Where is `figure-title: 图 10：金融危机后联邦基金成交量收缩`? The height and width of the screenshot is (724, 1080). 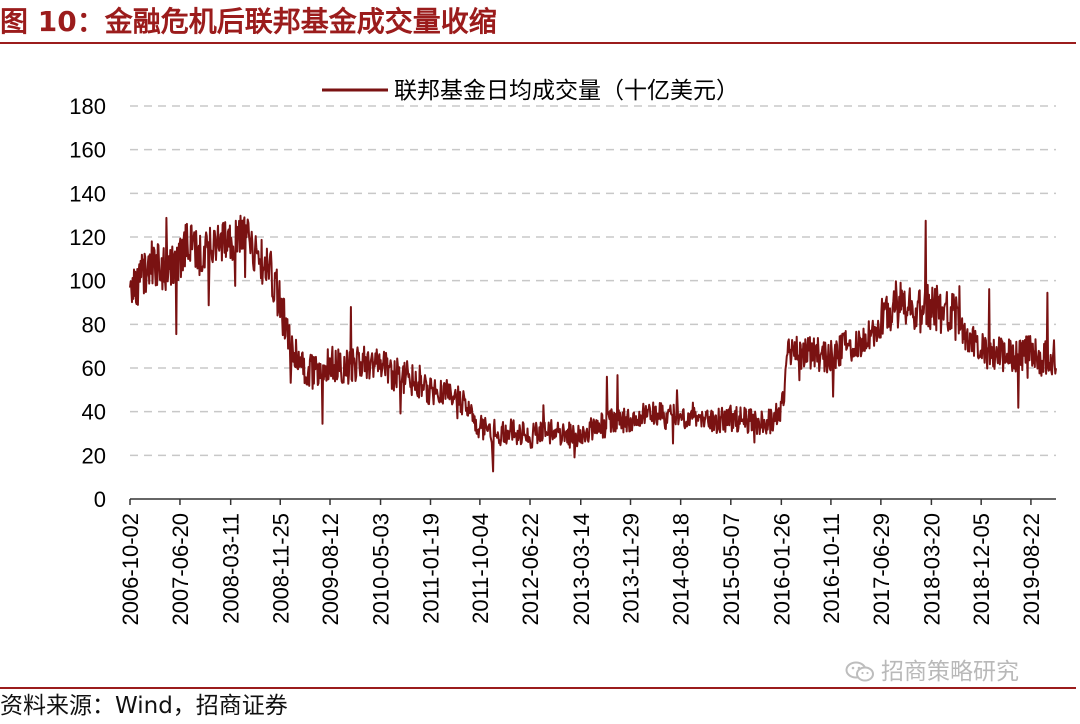
figure-title: 图 10：金融危机后联邦基金成交量收缩 is located at coordinates (248, 21).